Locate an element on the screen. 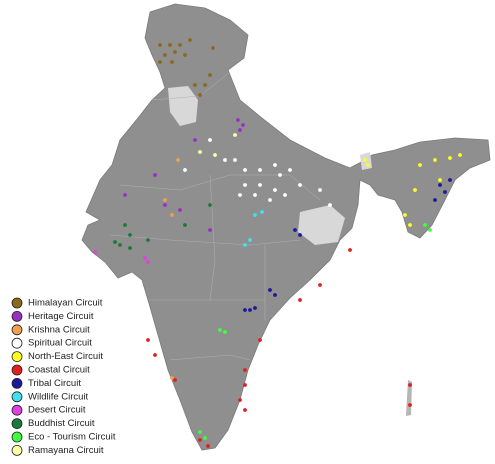 This screenshot has width=495, height=464. light-region is located at coordinates (183, 106).